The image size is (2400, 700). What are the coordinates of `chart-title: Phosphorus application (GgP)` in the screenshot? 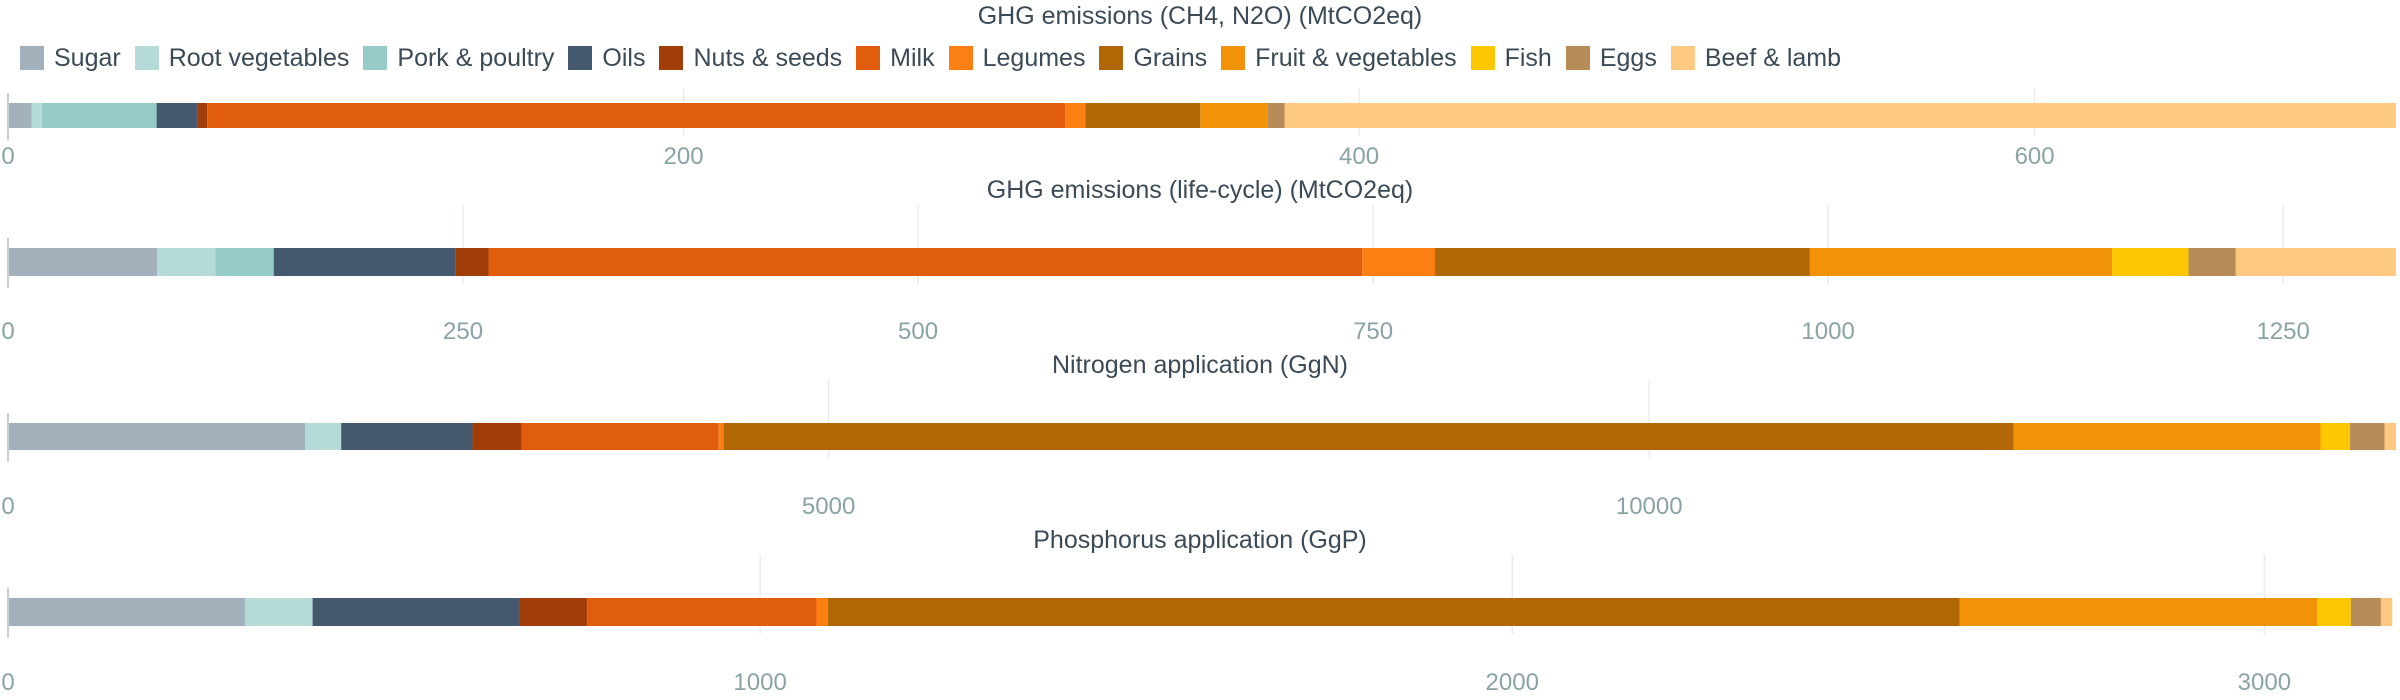 It's located at (1200, 540).